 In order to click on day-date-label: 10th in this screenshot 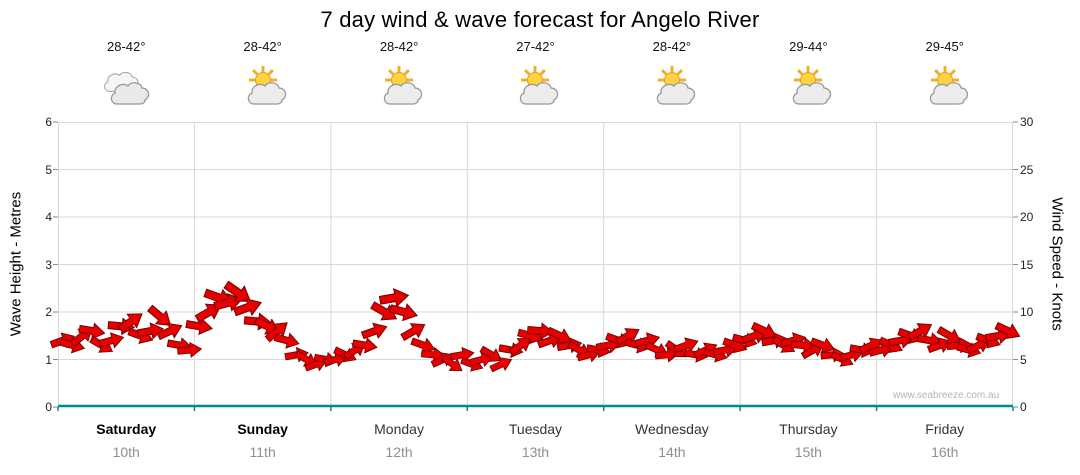, I will do `click(126, 452)`.